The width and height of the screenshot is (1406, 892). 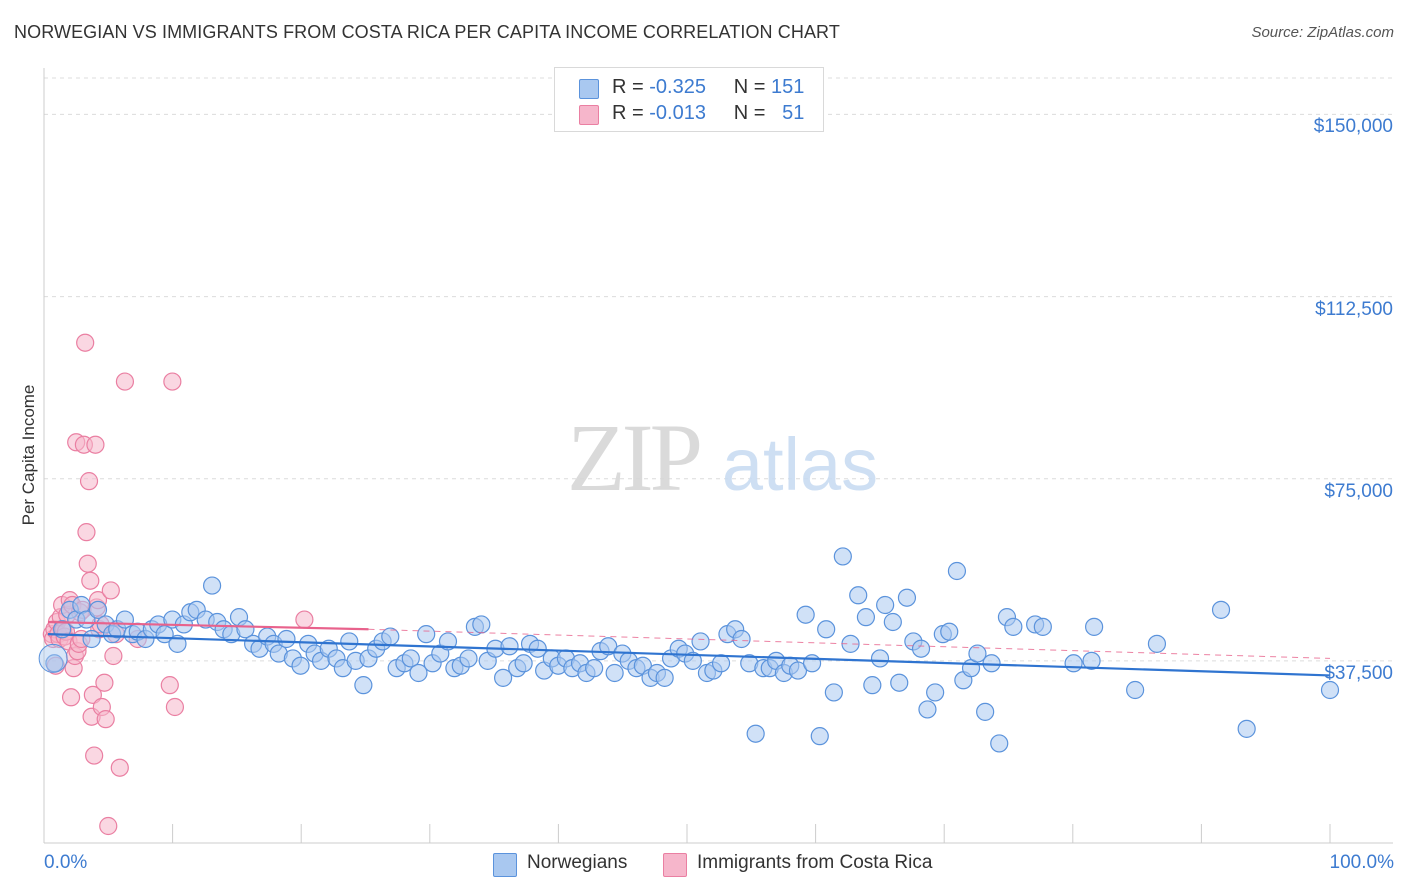 What do you see at coordinates (28, 455) in the screenshot?
I see `y-axis-label: Per Capita Income` at bounding box center [28, 455].